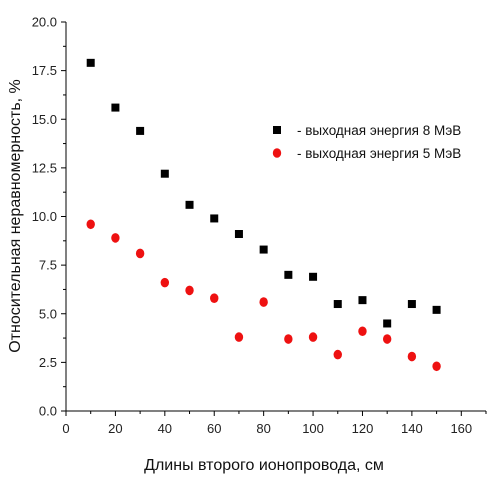  I want to click on x-tick-label: 20, so click(115, 428).